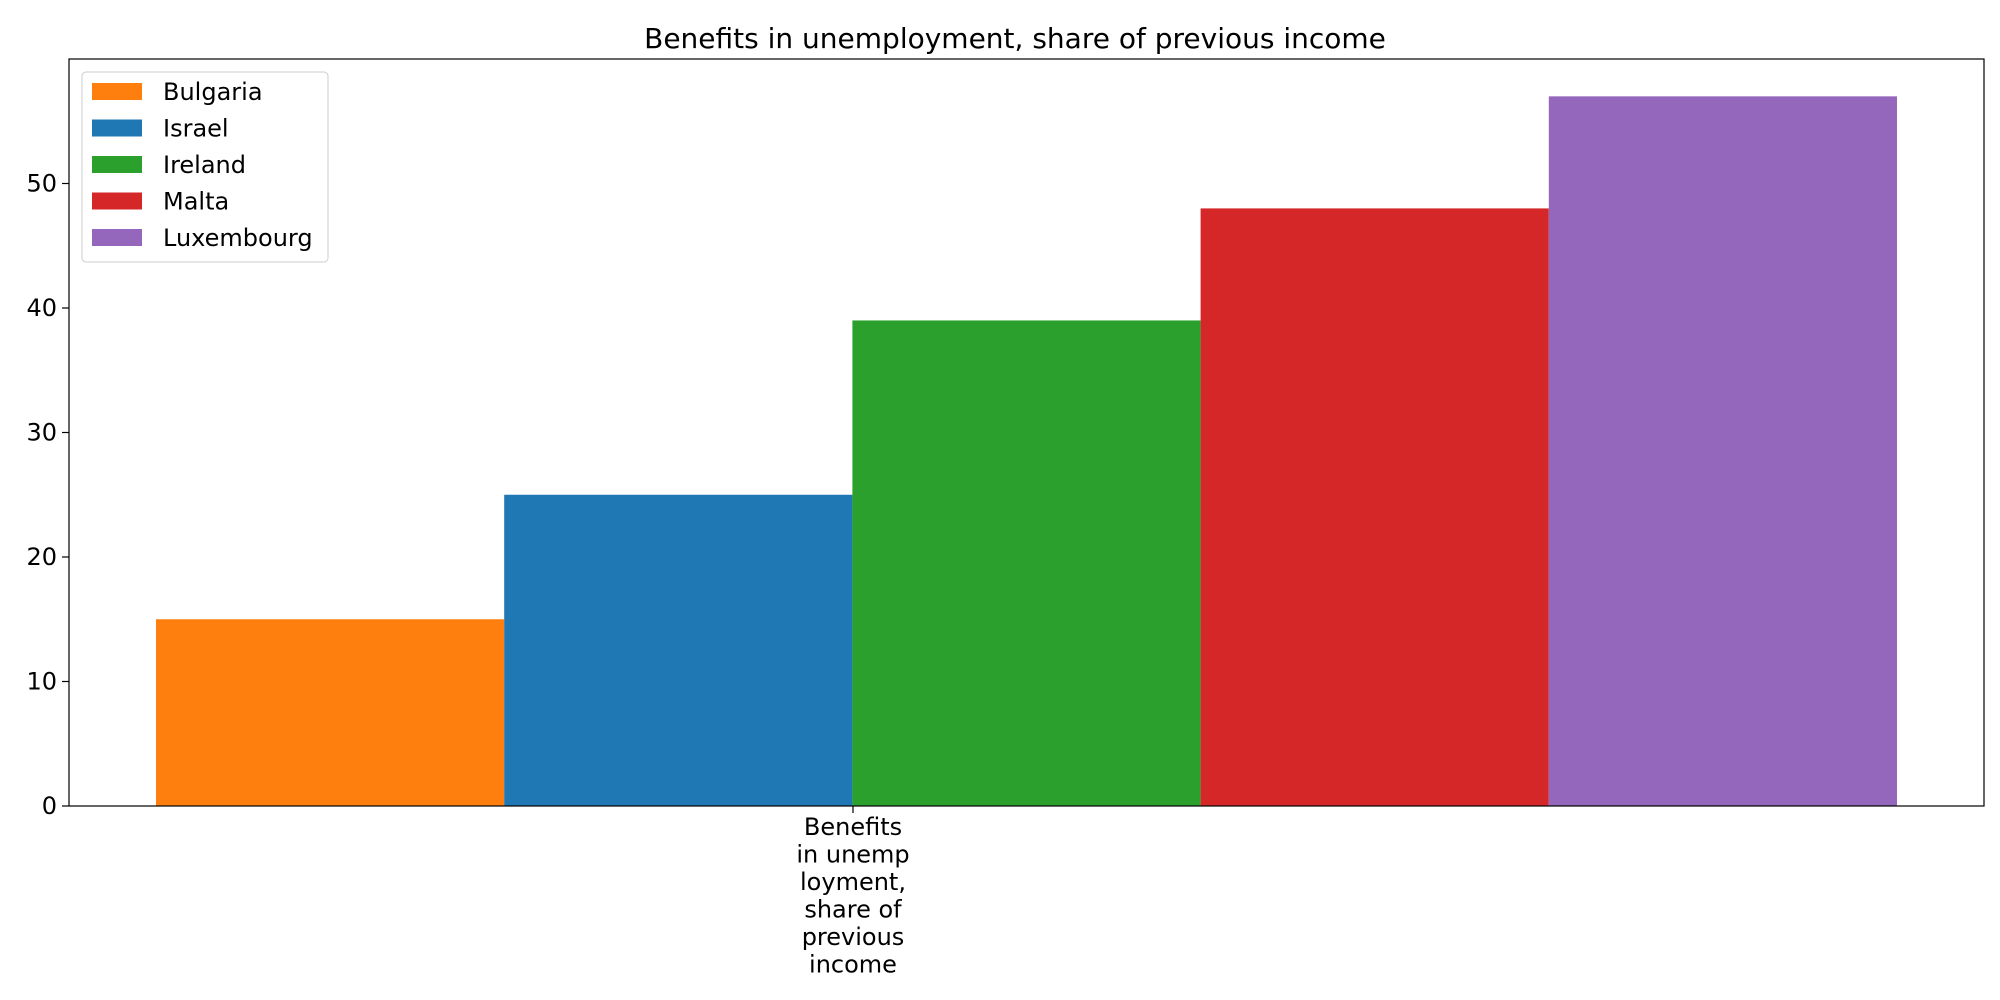 The image size is (2000, 1000). What do you see at coordinates (117, 128) in the screenshot?
I see `legend-swatch-israel` at bounding box center [117, 128].